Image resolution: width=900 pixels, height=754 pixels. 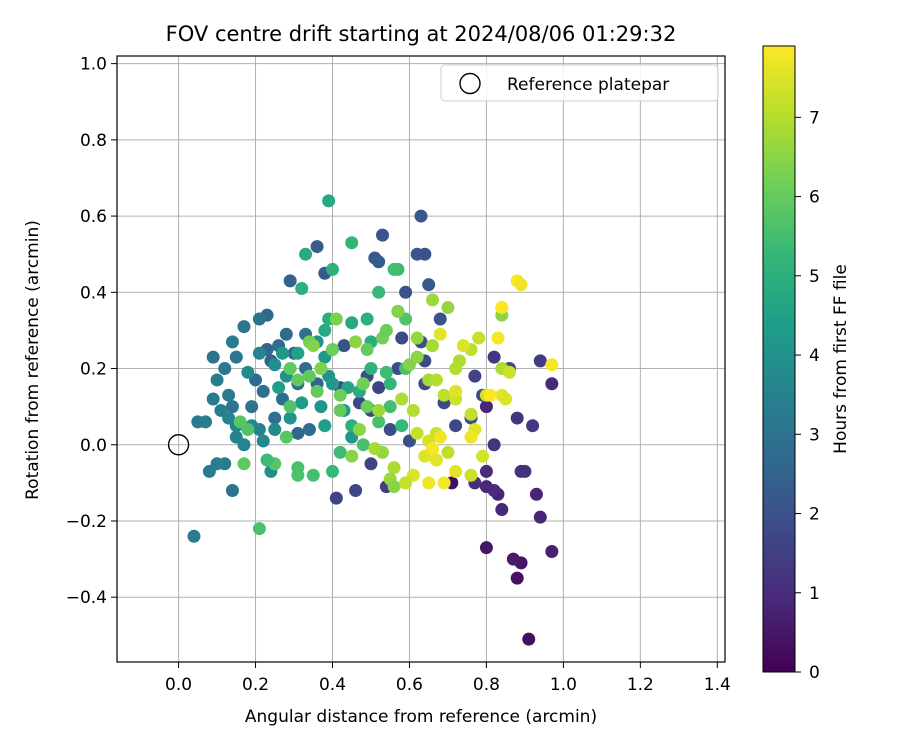 What do you see at coordinates (33, 360) in the screenshot?
I see `y-axis-label: Rotation from reference (arcmin)` at bounding box center [33, 360].